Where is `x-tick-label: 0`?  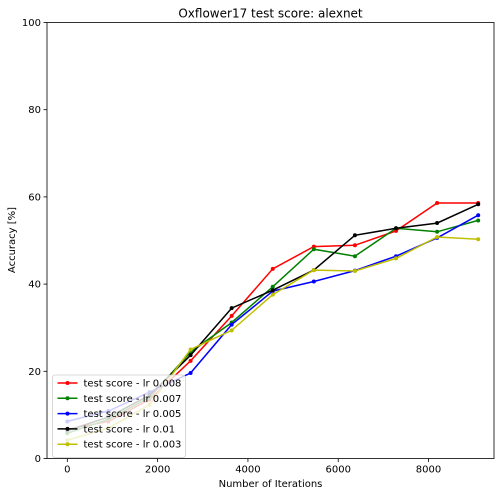
x-tick-label: 0 is located at coordinates (67, 470).